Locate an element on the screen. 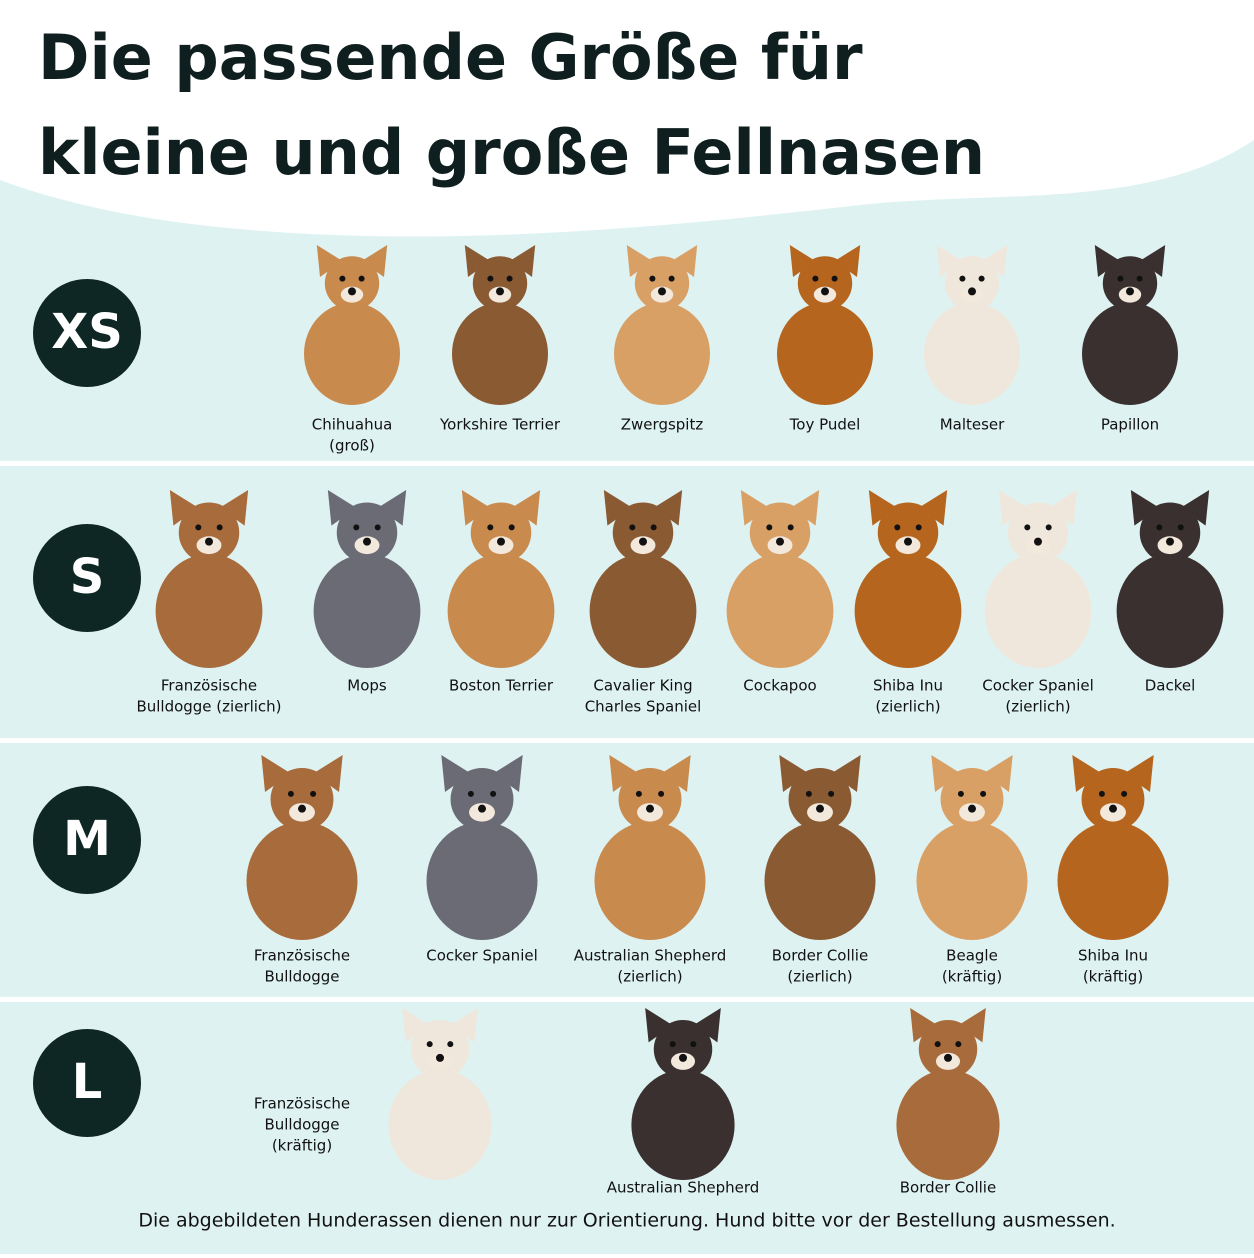 The image size is (1254, 1258). size-label: M is located at coordinates (87, 839).